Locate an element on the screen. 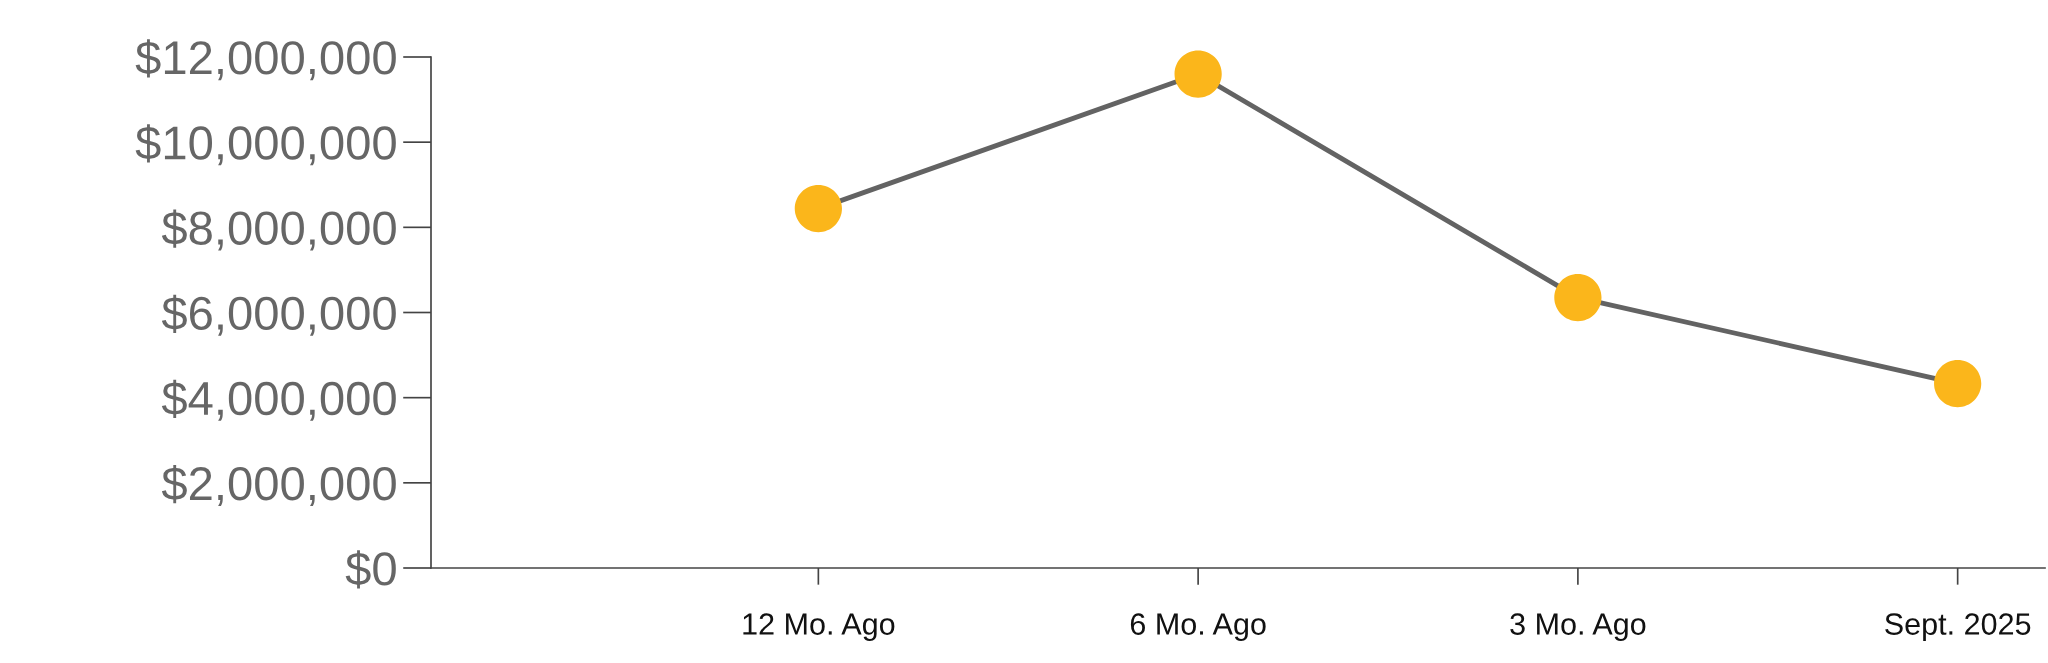  x-tick-label: 6 Mo. Ago is located at coordinates (1198, 627).